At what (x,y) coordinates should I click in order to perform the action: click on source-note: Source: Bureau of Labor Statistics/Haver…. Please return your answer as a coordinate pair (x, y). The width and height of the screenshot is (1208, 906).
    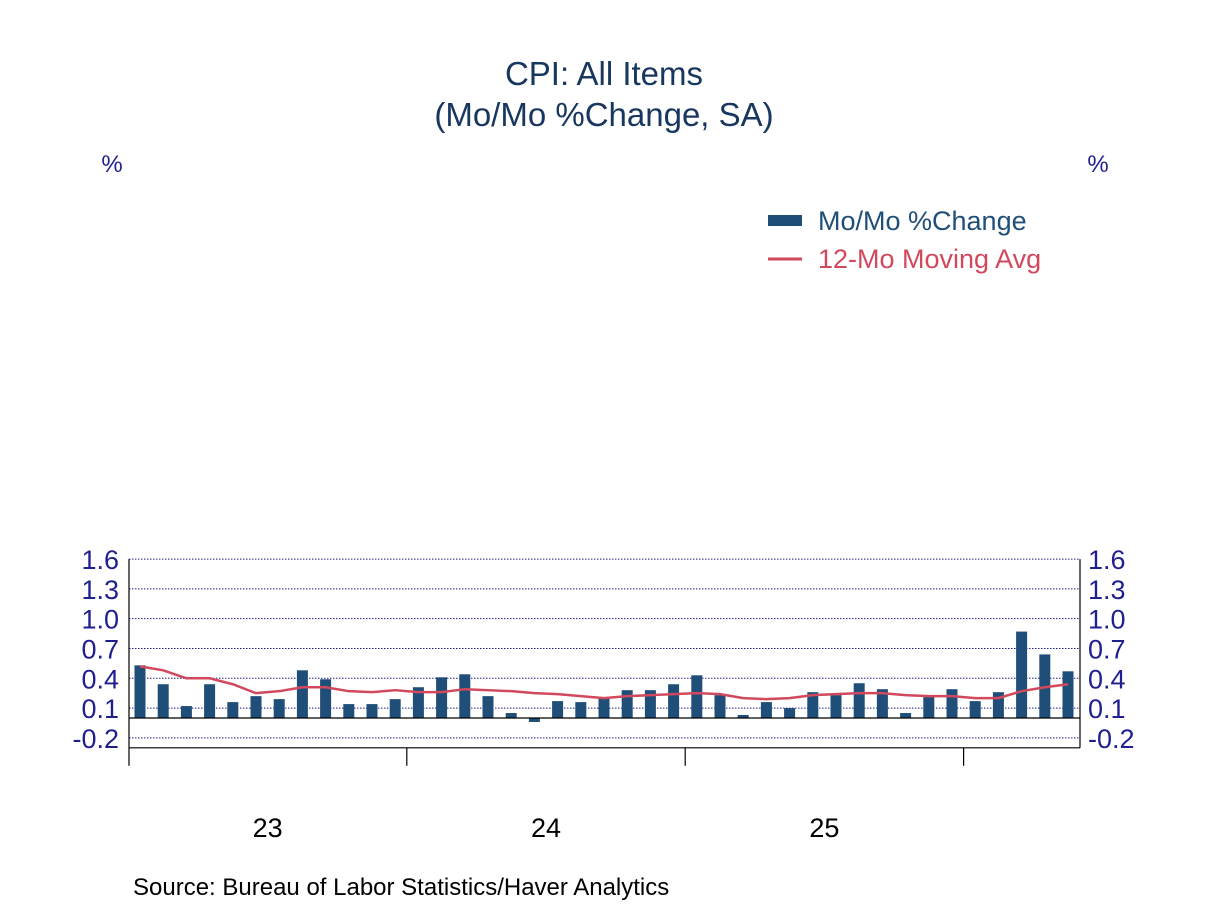
    Looking at the image, I should click on (401, 887).